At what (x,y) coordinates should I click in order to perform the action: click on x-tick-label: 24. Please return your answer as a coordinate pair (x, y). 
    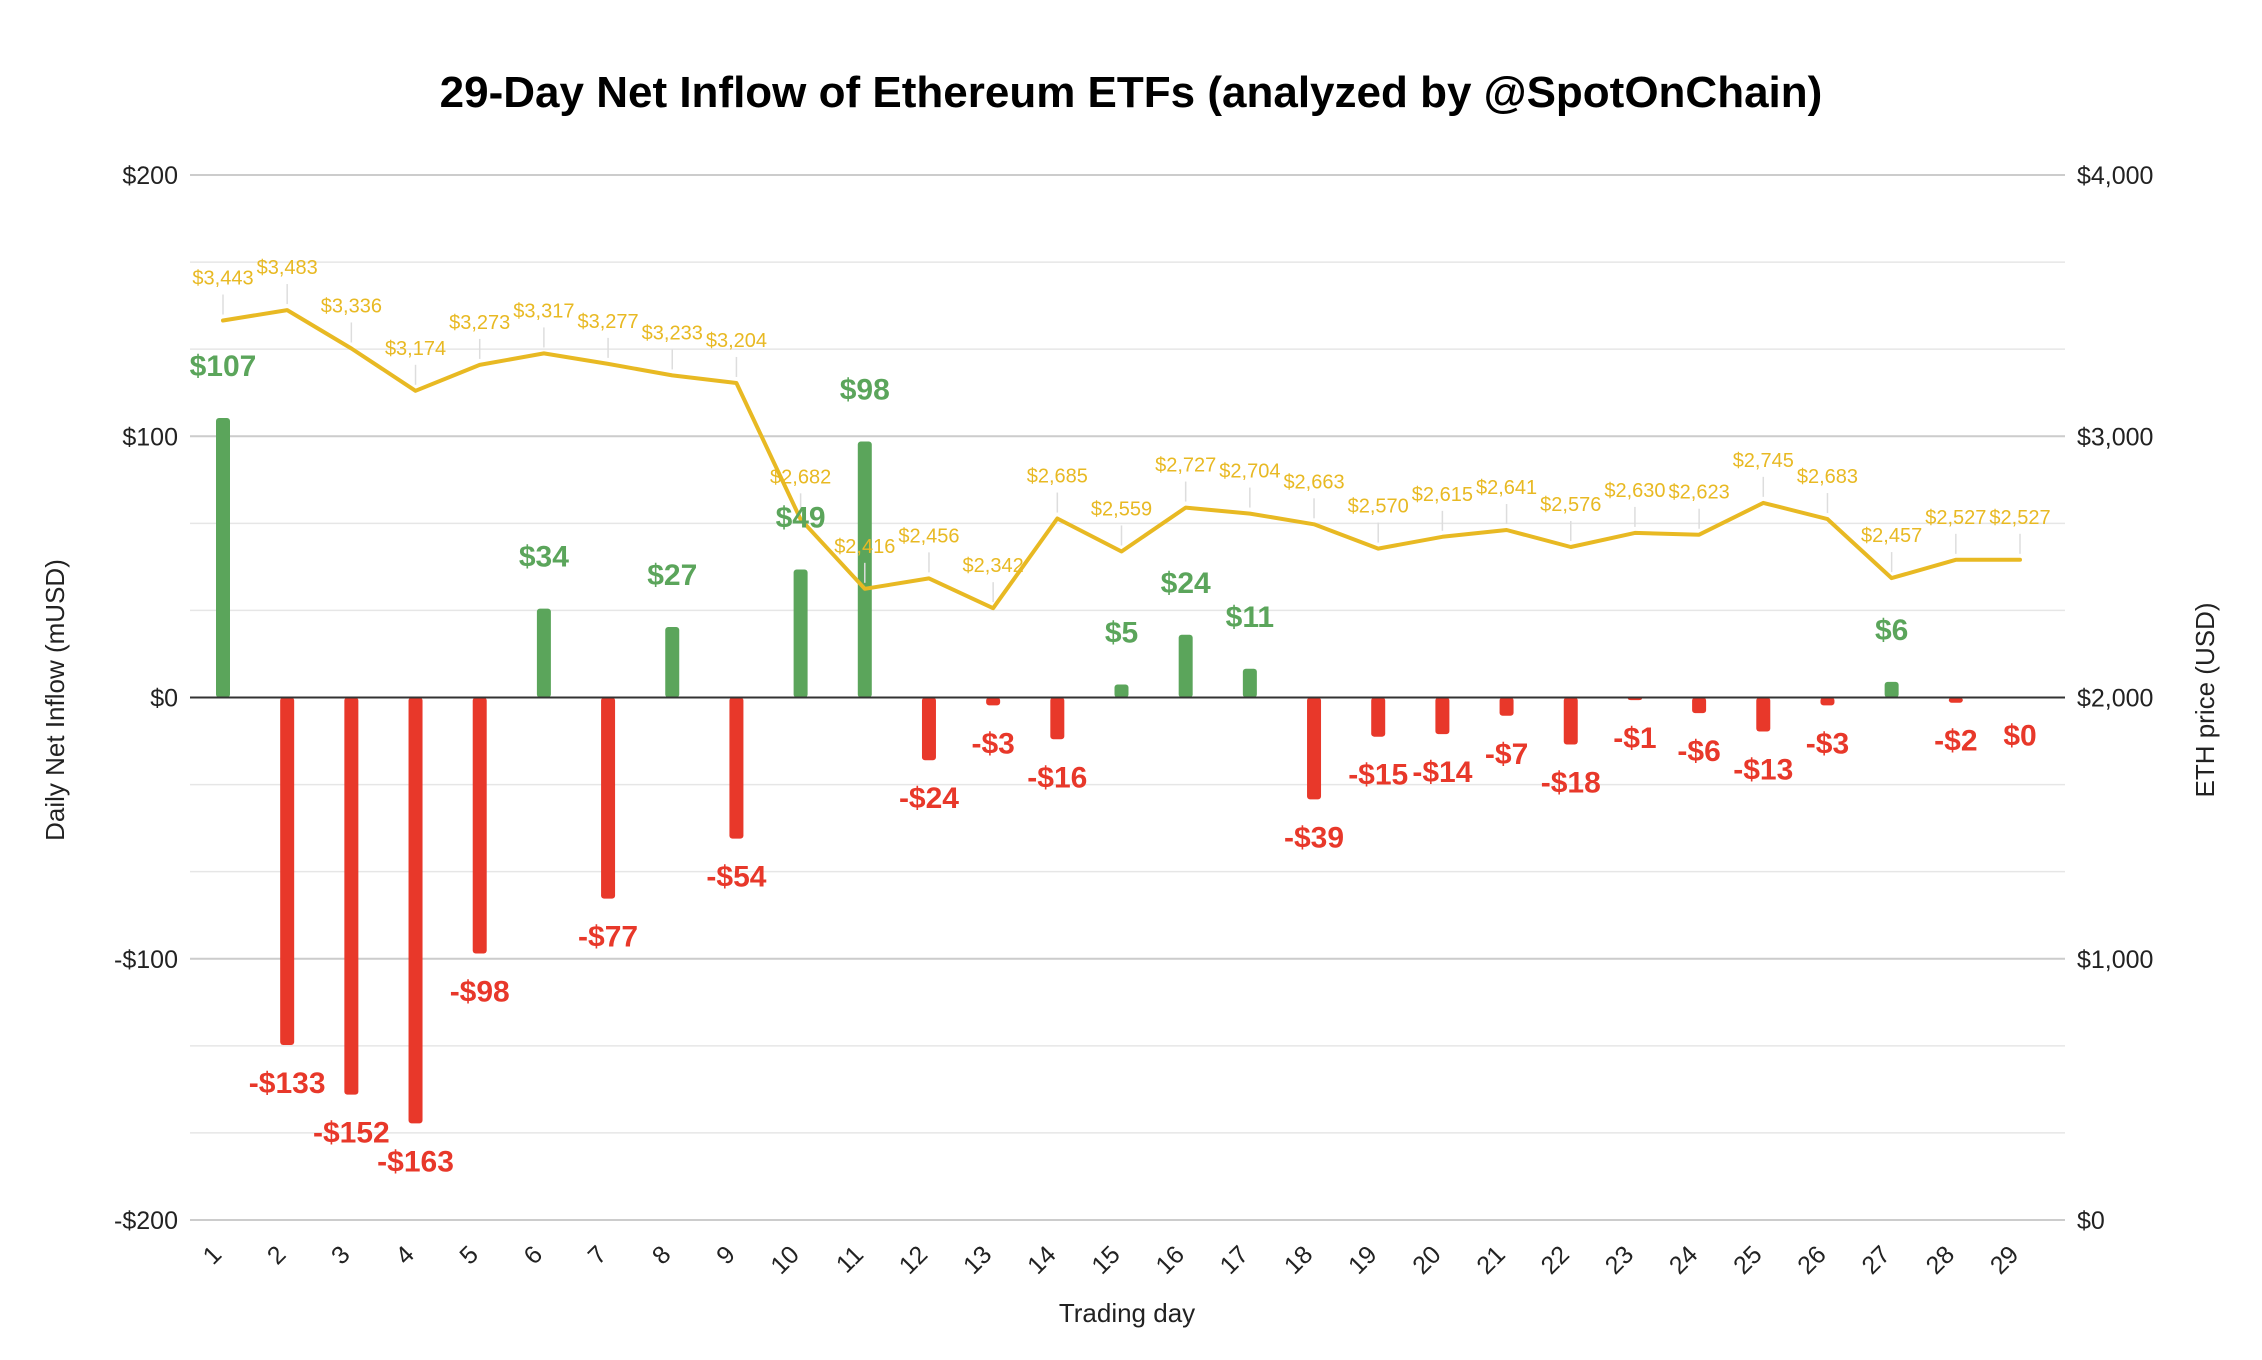
    Looking at the image, I should click on (1684, 1260).